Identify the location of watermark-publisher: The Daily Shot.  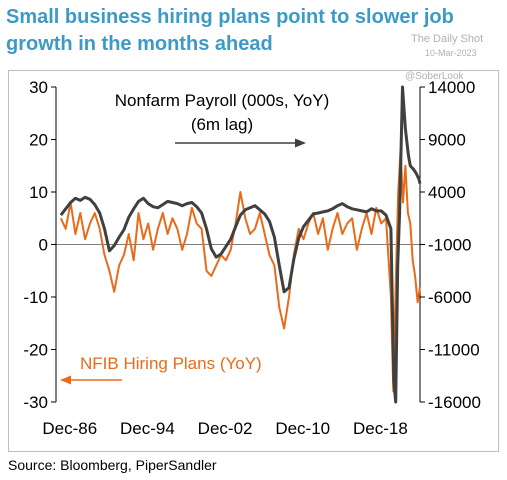
(447, 39).